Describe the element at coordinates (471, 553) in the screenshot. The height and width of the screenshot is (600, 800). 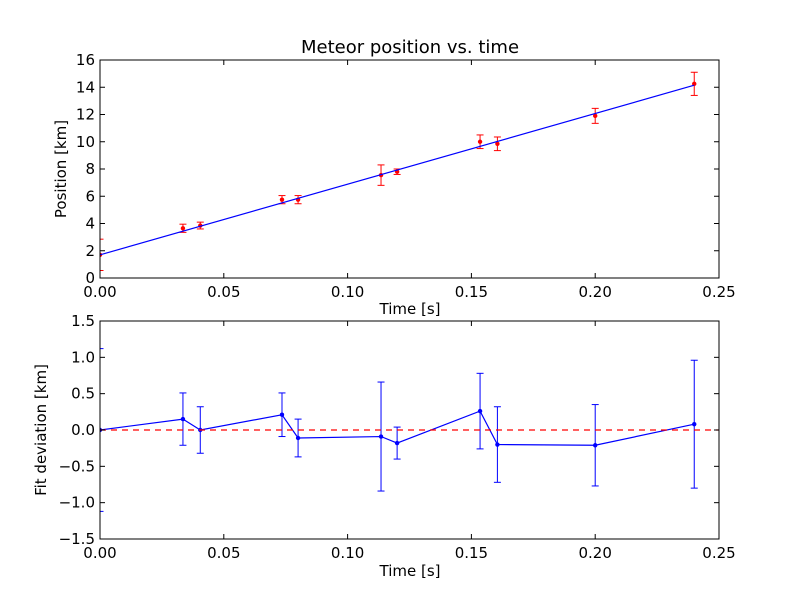
I see `deviation-x-tick-label: 0.15` at that location.